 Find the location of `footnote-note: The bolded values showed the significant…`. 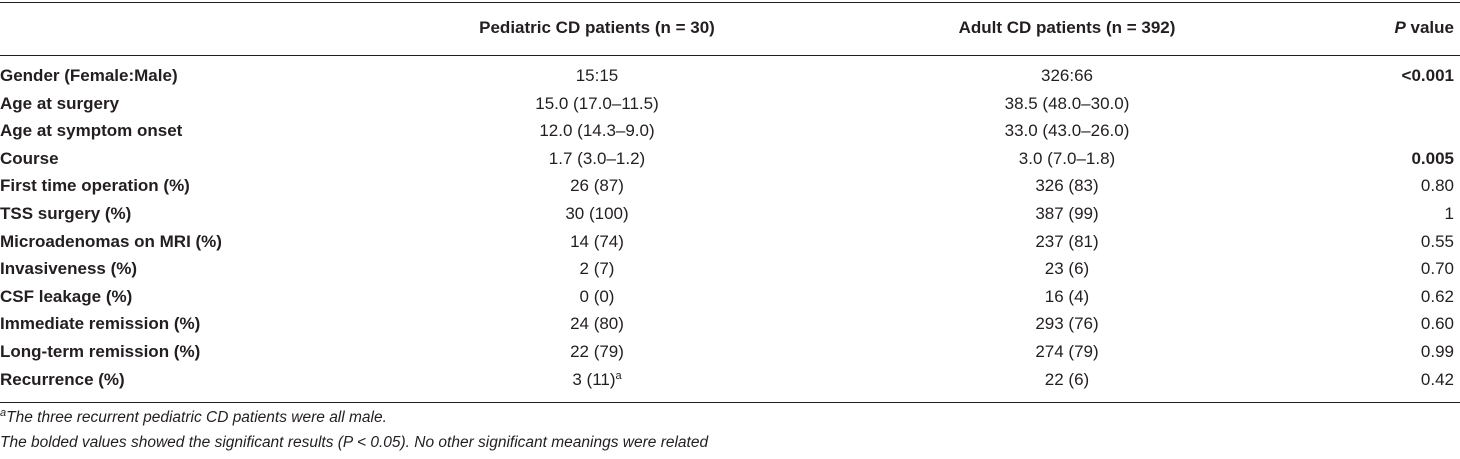

footnote-note: The bolded values showed the significant… is located at coordinates (354, 442).